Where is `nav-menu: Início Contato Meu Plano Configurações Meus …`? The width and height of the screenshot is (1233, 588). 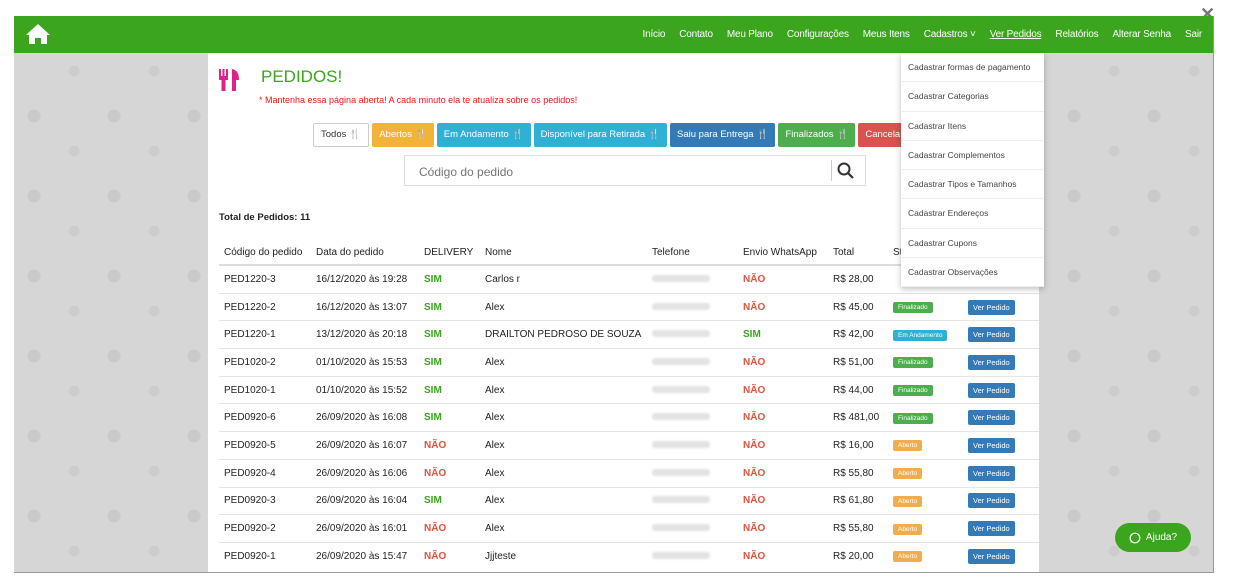 nav-menu: Início Contato Meu Plano Configurações Meus … is located at coordinates (922, 34).